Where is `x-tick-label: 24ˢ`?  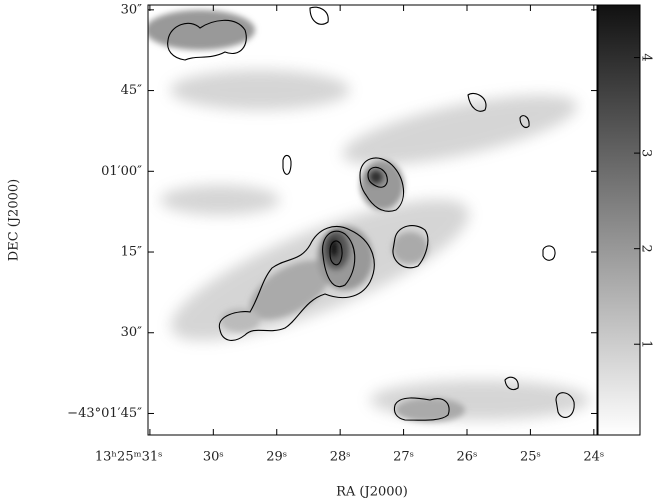
x-tick-label: 24ˢ is located at coordinates (593, 457).